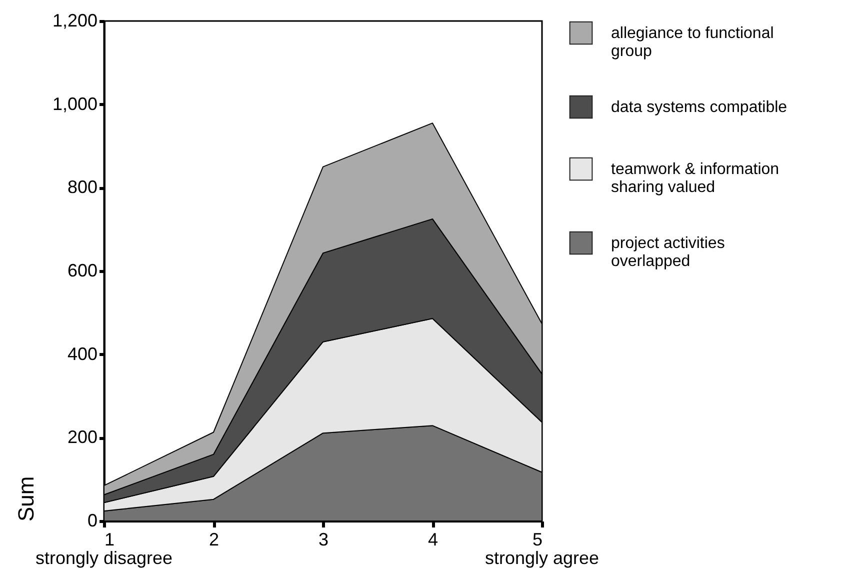 The image size is (841, 584). What do you see at coordinates (692, 42) in the screenshot?
I see `legend-label: allegiance to functional group` at bounding box center [692, 42].